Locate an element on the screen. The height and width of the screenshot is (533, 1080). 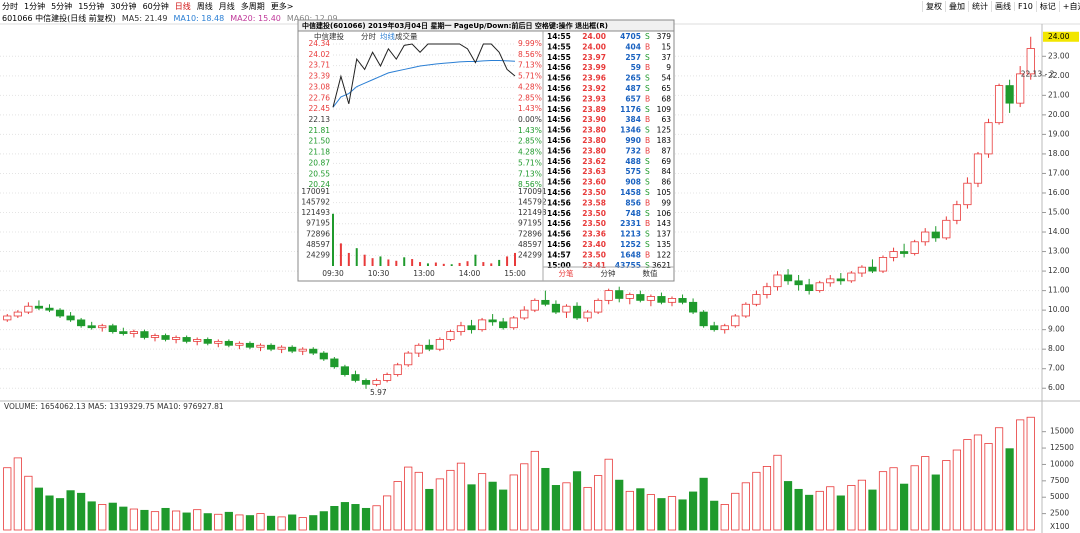
tool-button: 复权 is located at coordinates (933, 6).